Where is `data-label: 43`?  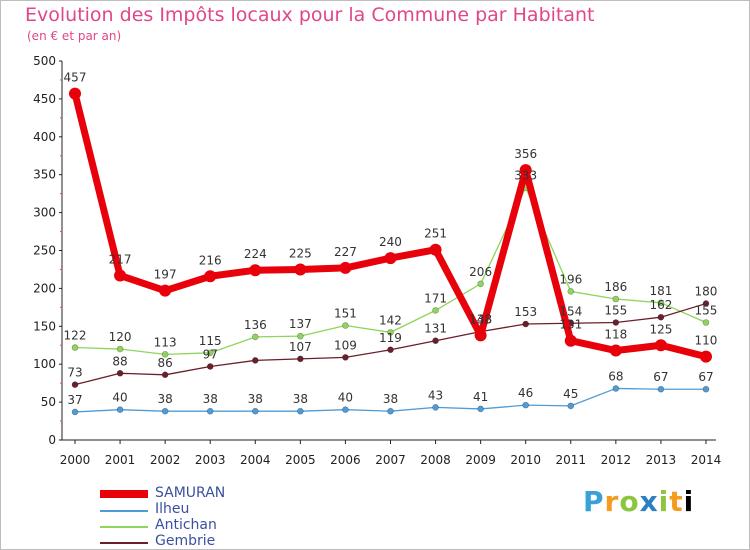 data-label: 43 is located at coordinates (435, 395).